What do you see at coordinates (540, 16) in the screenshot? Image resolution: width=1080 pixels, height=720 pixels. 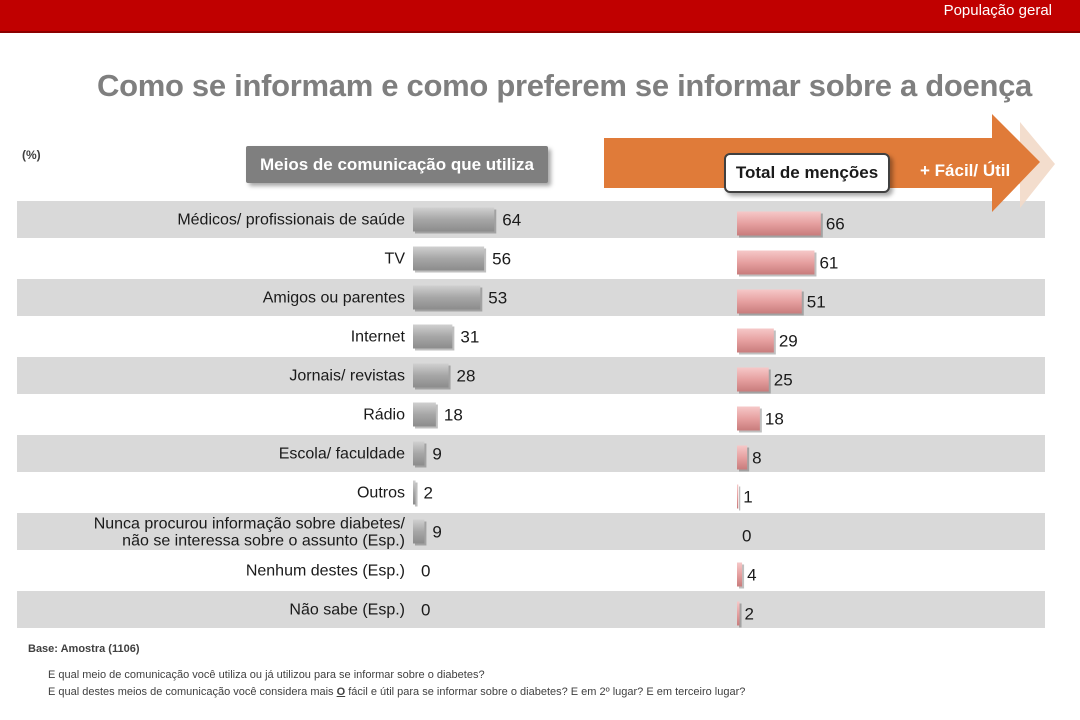 I see `top-bar: População geral` at bounding box center [540, 16].